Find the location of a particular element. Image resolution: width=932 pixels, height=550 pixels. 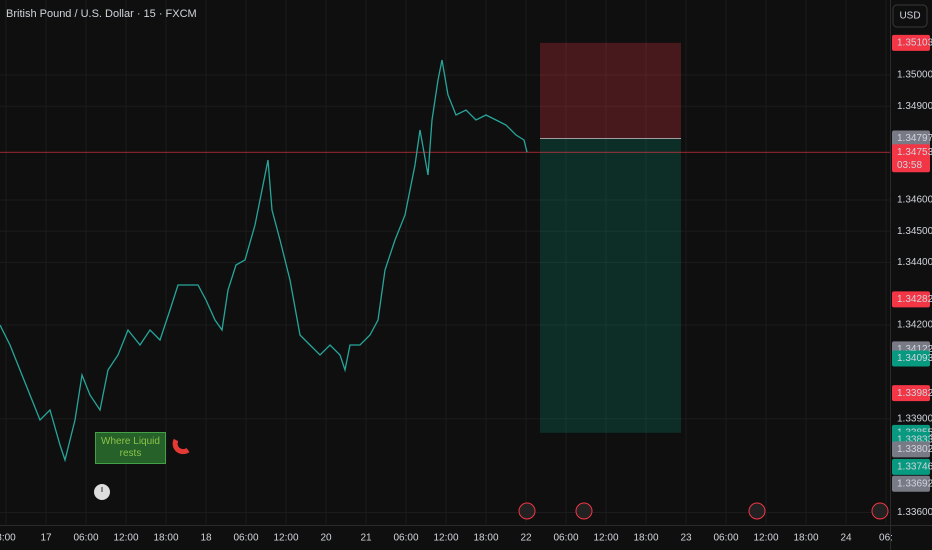

price-label: 1.33746 is located at coordinates (914, 467).